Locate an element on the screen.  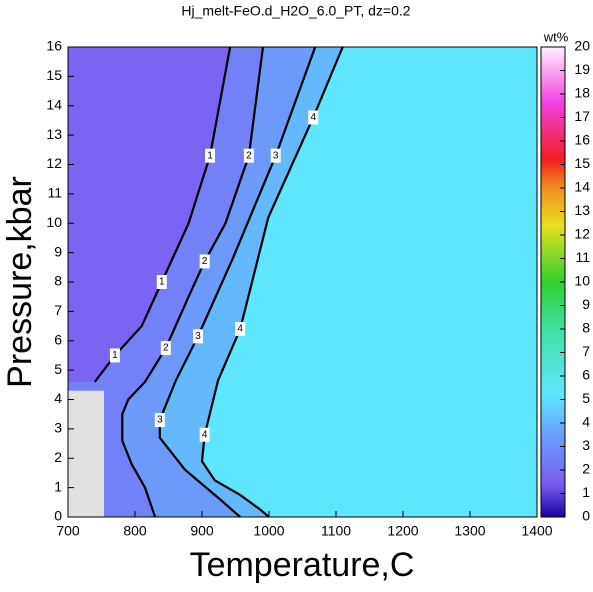
colorbar-tick-label: 3 is located at coordinates (586, 445).